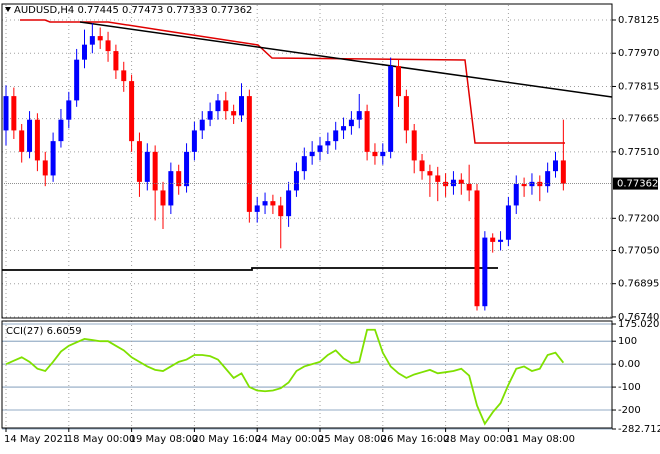 Image resolution: width=660 pixels, height=454 pixels. What do you see at coordinates (638, 119) in the screenshot?
I see `y-tick-label: 0.77665` at bounding box center [638, 119].